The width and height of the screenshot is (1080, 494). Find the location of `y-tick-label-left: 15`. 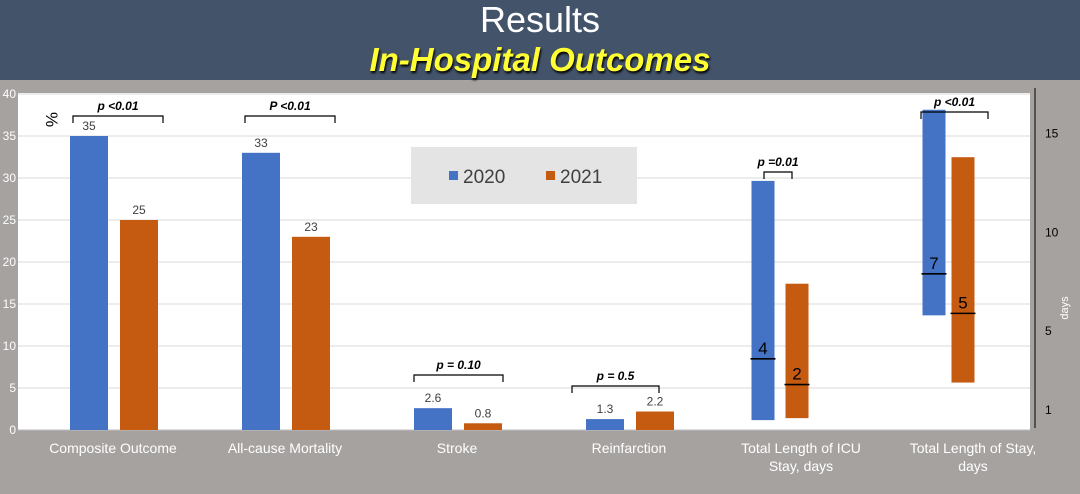

y-tick-label-left: 15 is located at coordinates (10, 304).